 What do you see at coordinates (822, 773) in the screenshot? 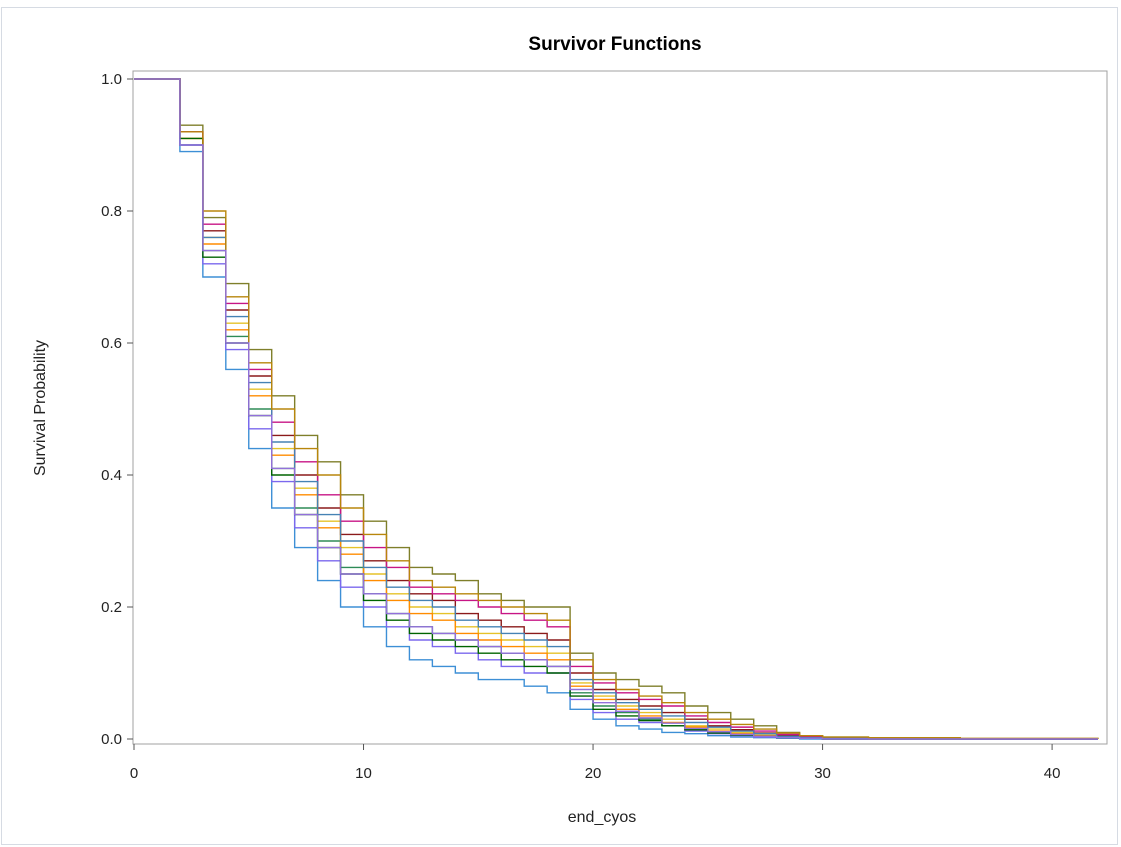
I see `x-tick-label: 30` at bounding box center [822, 773].